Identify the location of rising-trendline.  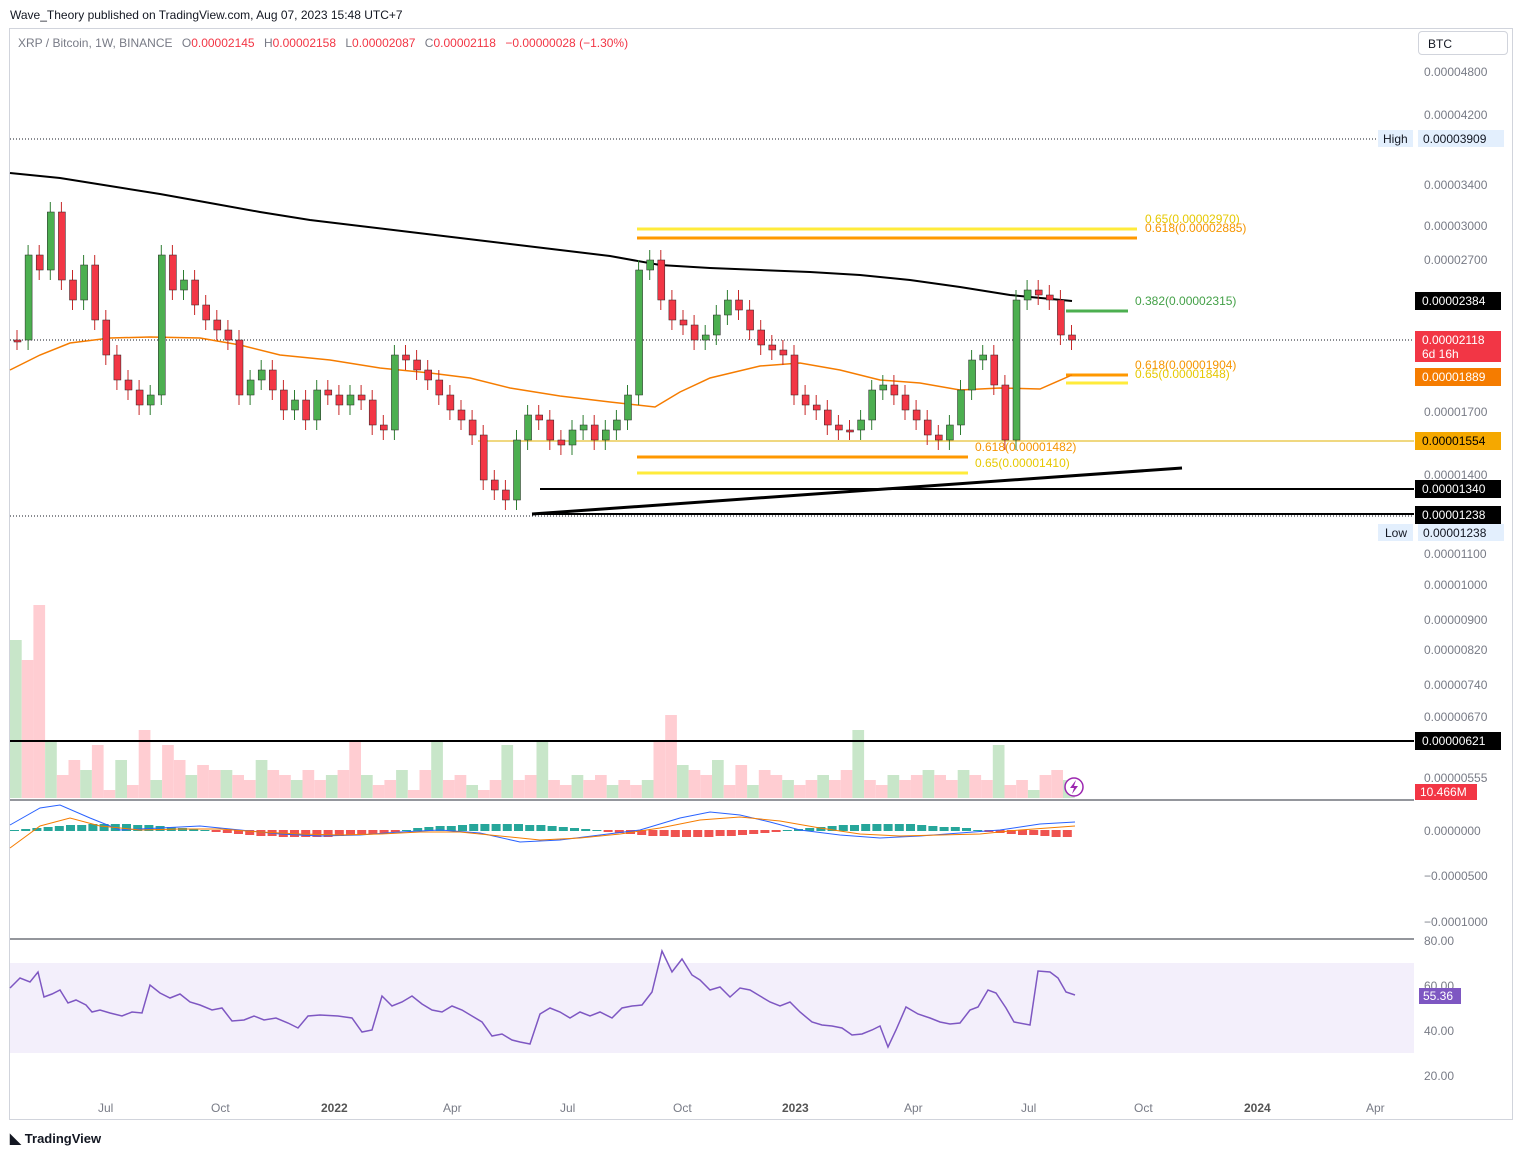
(857, 491).